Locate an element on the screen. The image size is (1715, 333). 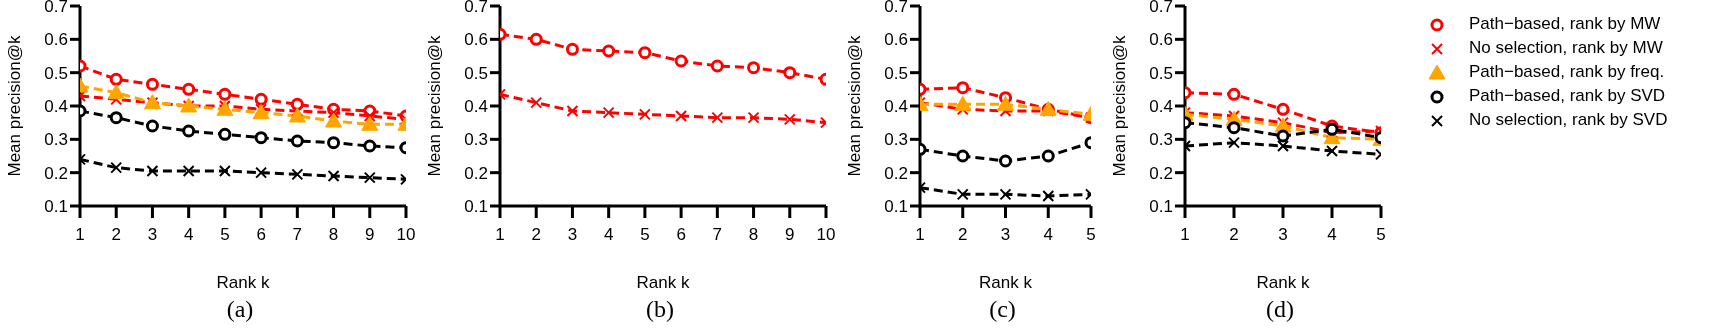
text: (c) is located at coordinates (1002, 309).